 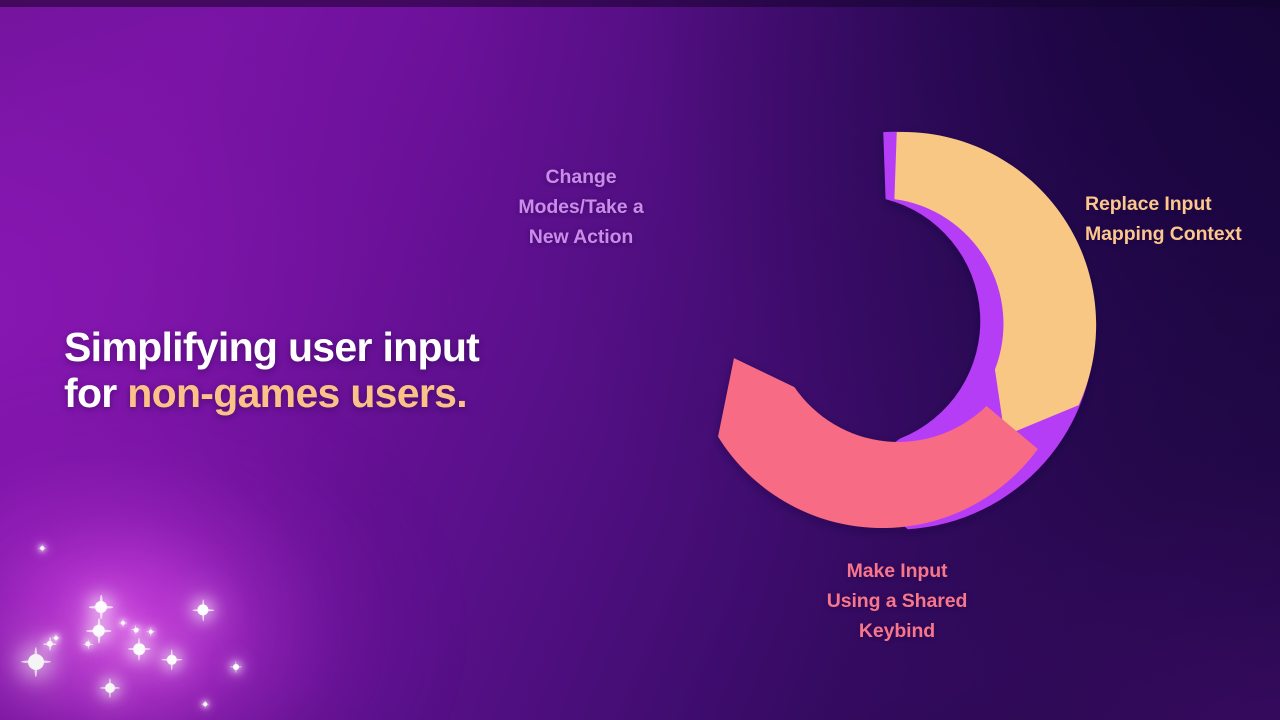 I want to click on cycle-label-change-modes: Change Modes/Take a New Action, so click(x=581, y=207).